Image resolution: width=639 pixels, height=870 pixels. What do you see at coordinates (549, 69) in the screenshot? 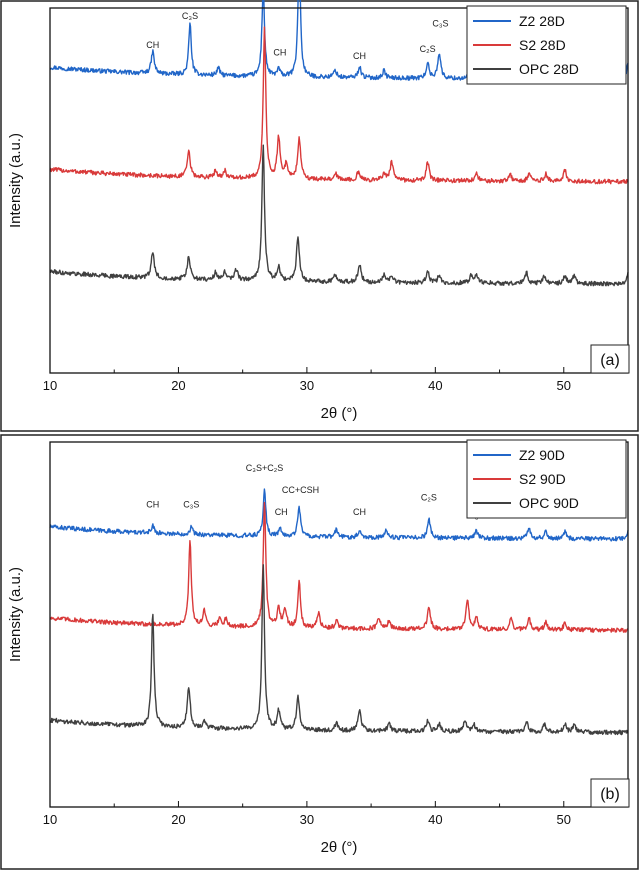
I see `legend-label: OPC 28D` at bounding box center [549, 69].